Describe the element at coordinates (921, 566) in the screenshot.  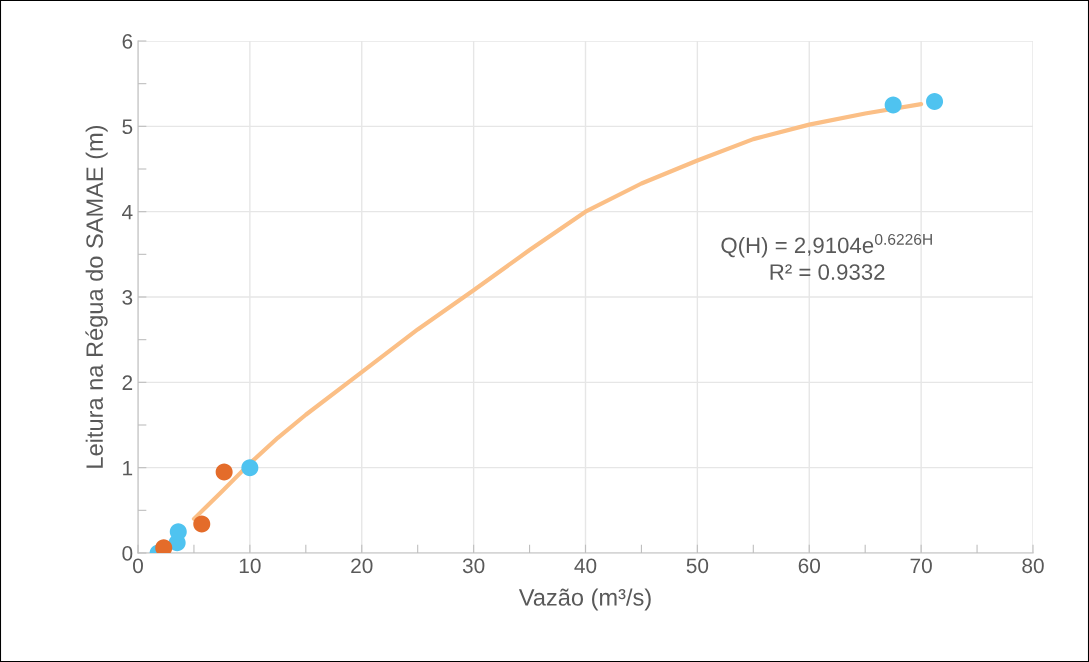
I see `x-tick-label: 70` at that location.